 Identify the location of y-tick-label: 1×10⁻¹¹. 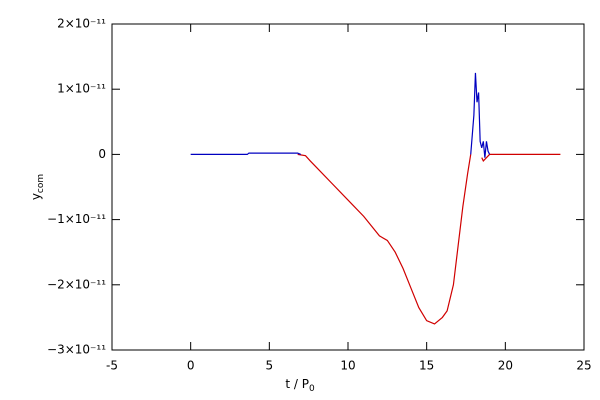
(81, 89).